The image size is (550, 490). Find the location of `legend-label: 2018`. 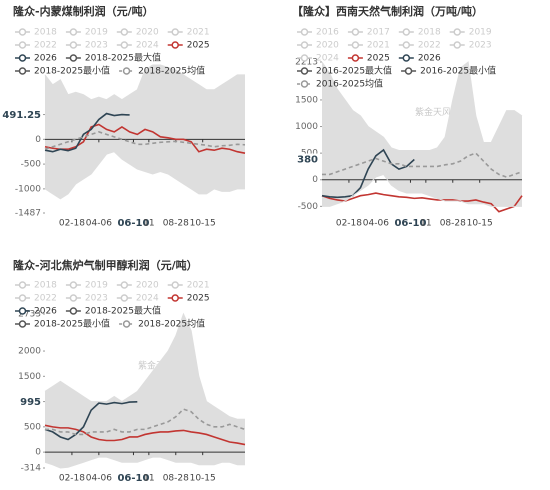

legend-label: 2018 is located at coordinates (429, 33).